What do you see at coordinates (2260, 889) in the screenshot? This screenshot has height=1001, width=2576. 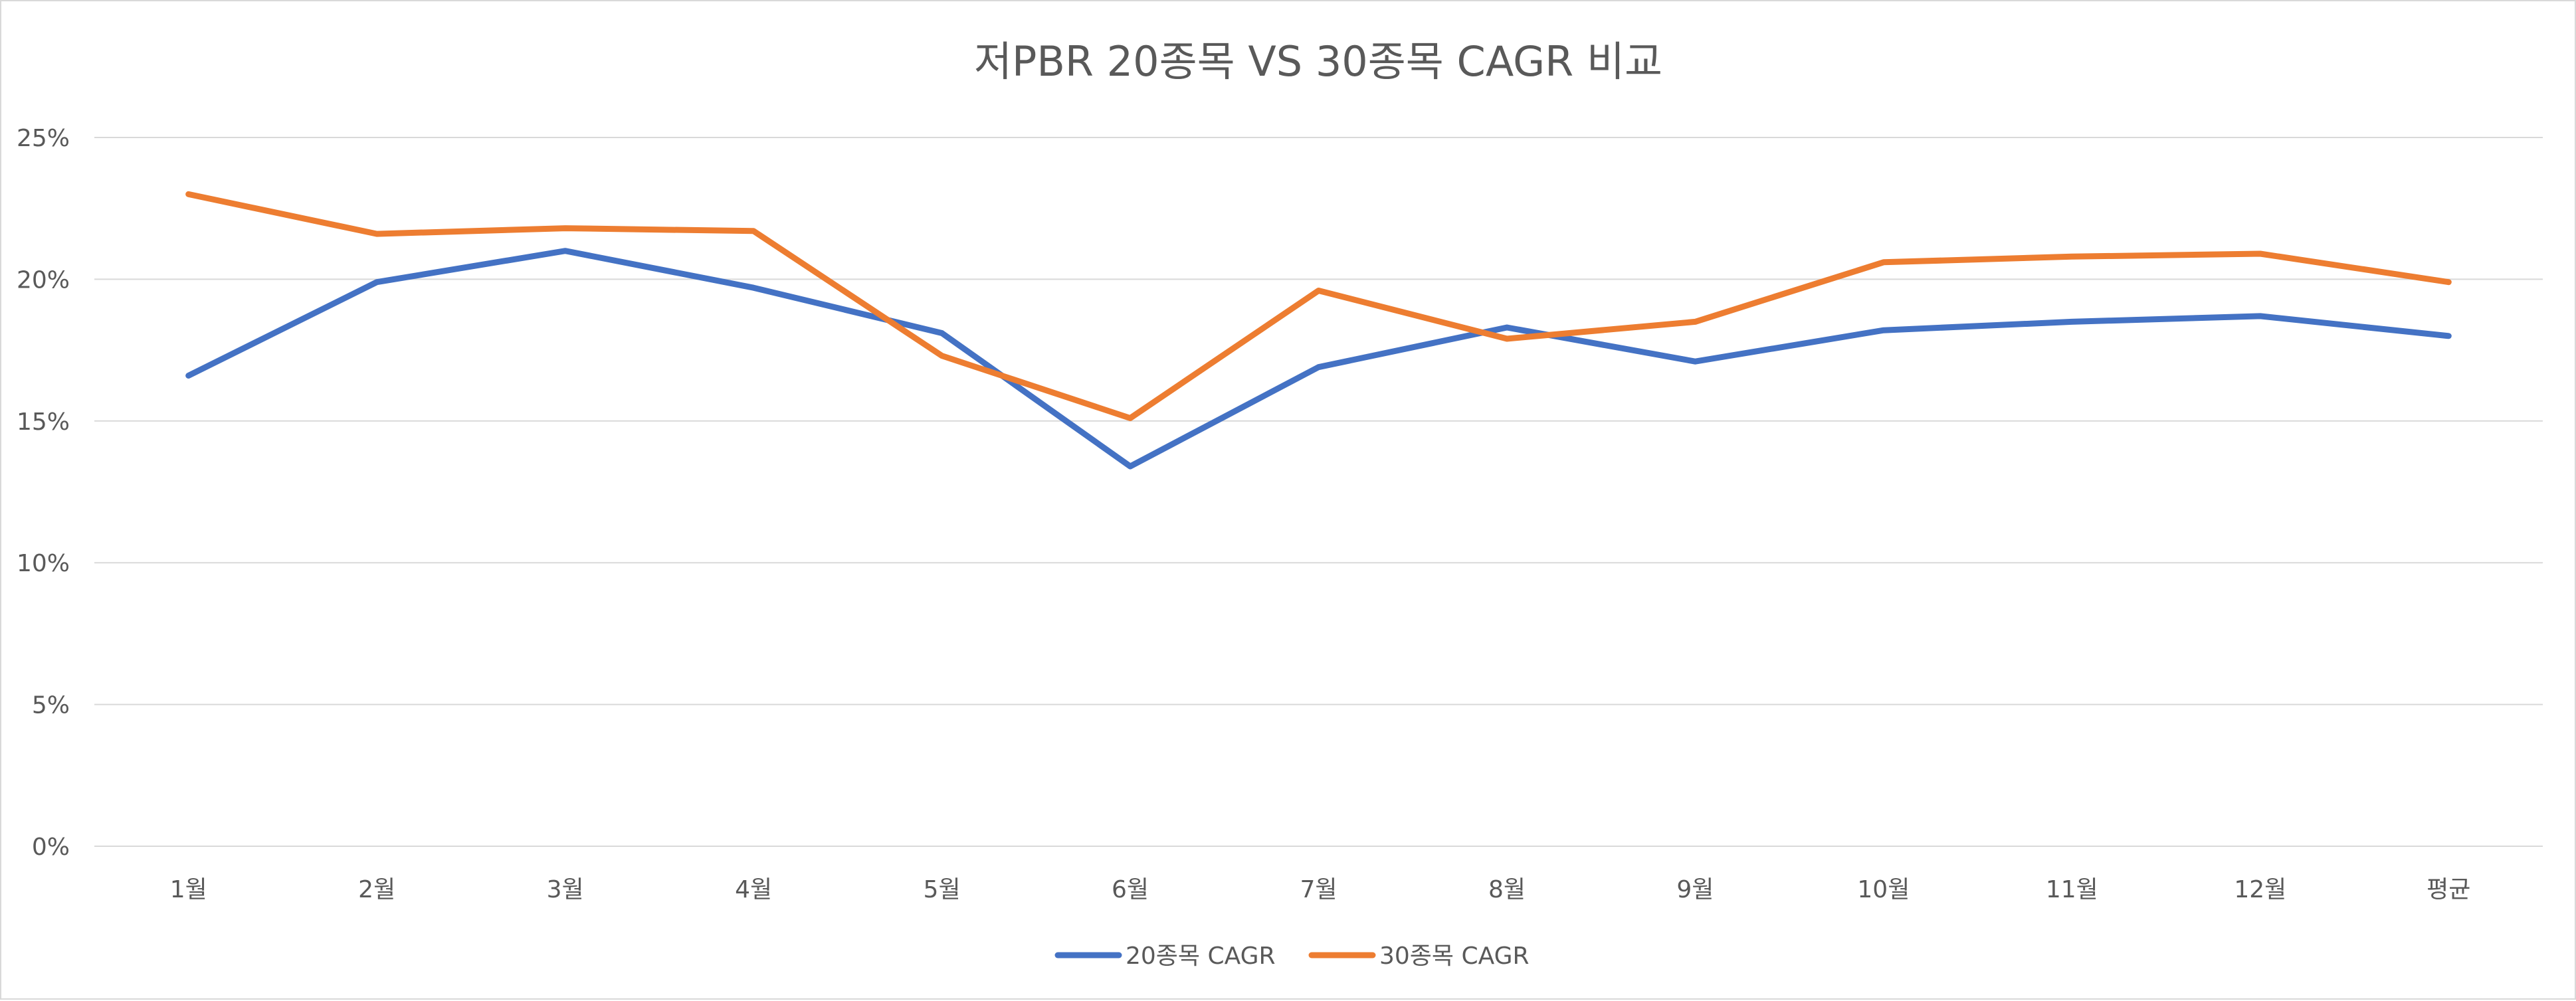 I see `x-tick-label: 12월` at bounding box center [2260, 889].